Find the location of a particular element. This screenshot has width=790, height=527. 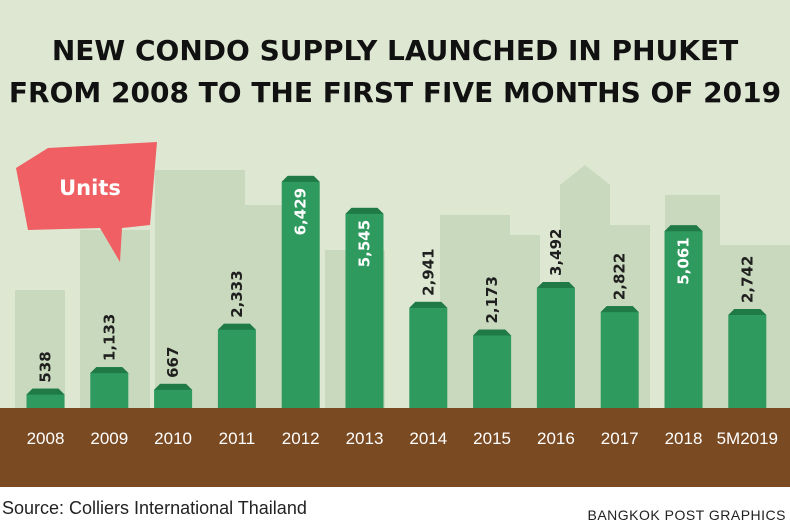

units-label: Units is located at coordinates (90, 188).